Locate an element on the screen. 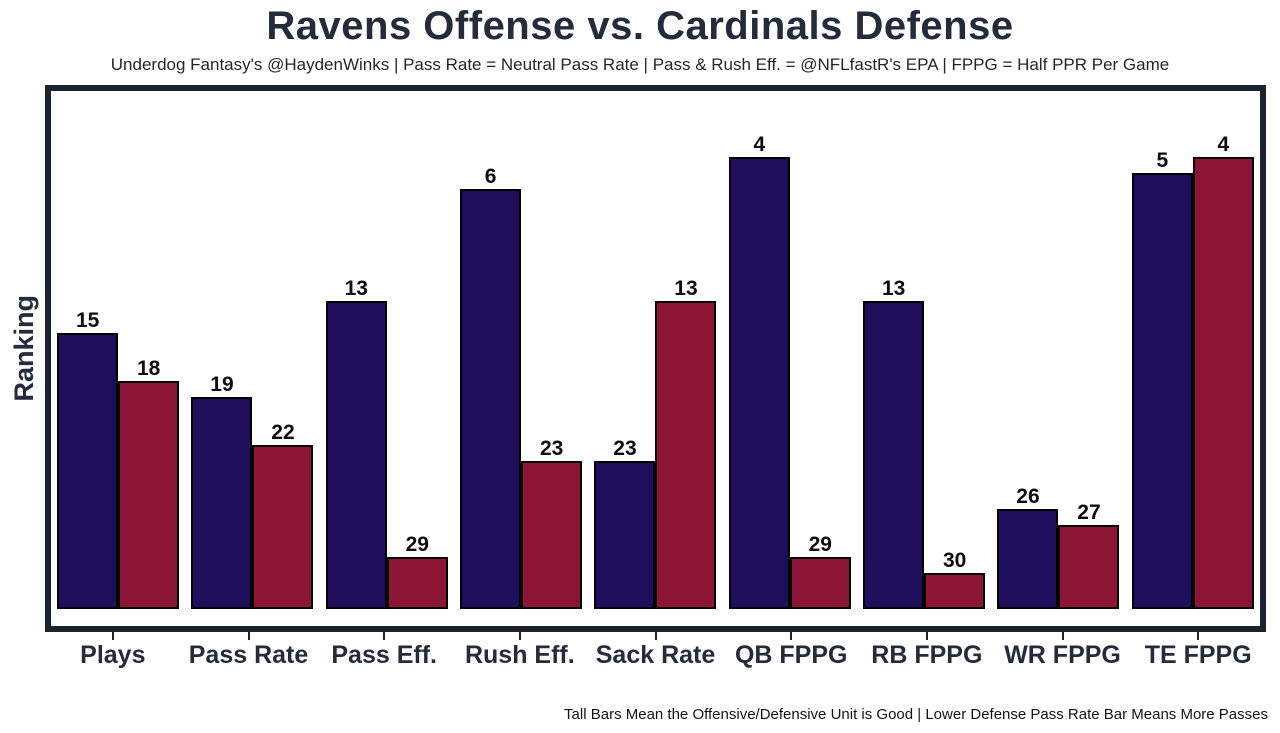  bar-group: 13 30 is located at coordinates (924, 443).